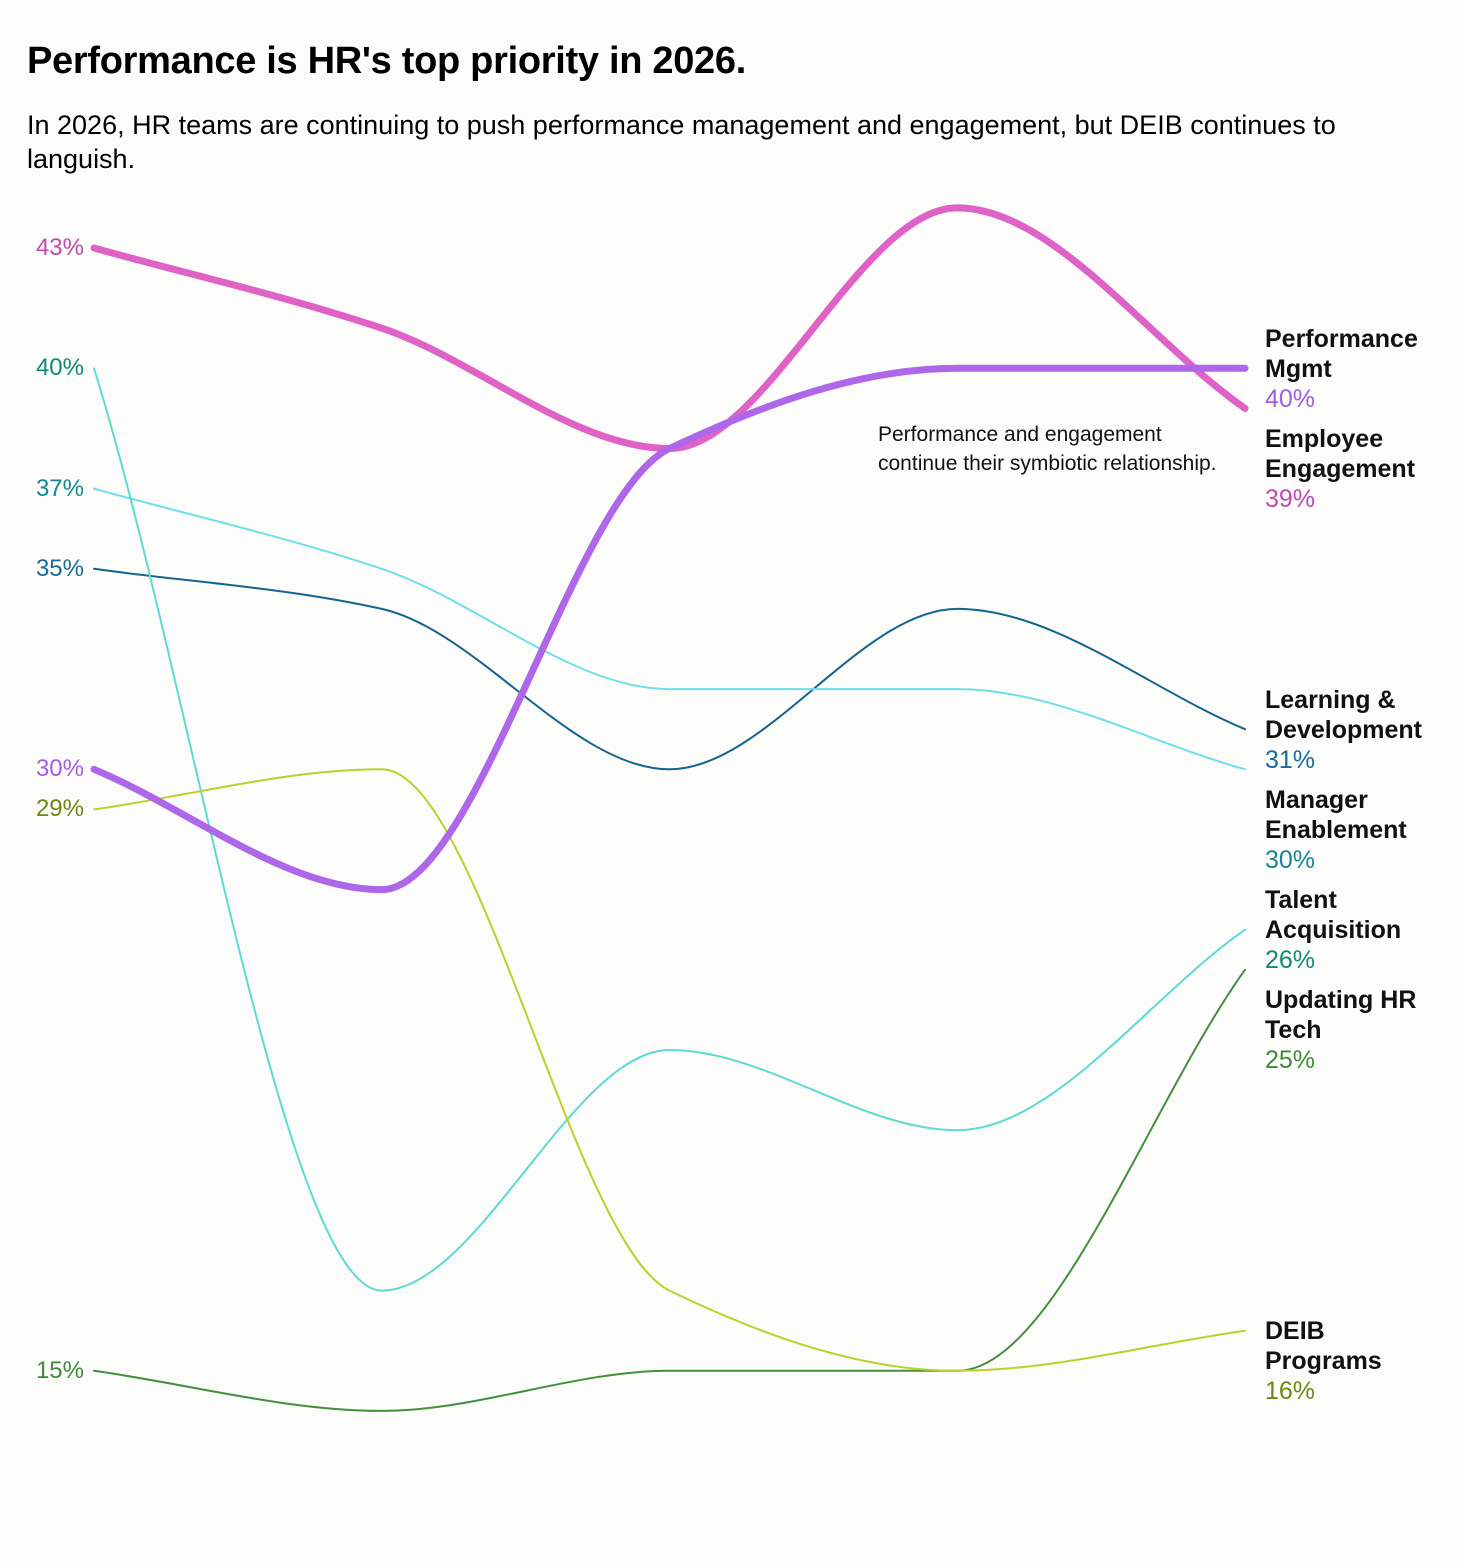  Describe the element at coordinates (59, 769) in the screenshot. I see `start-value-label-performance-mgmt: 30%` at that location.